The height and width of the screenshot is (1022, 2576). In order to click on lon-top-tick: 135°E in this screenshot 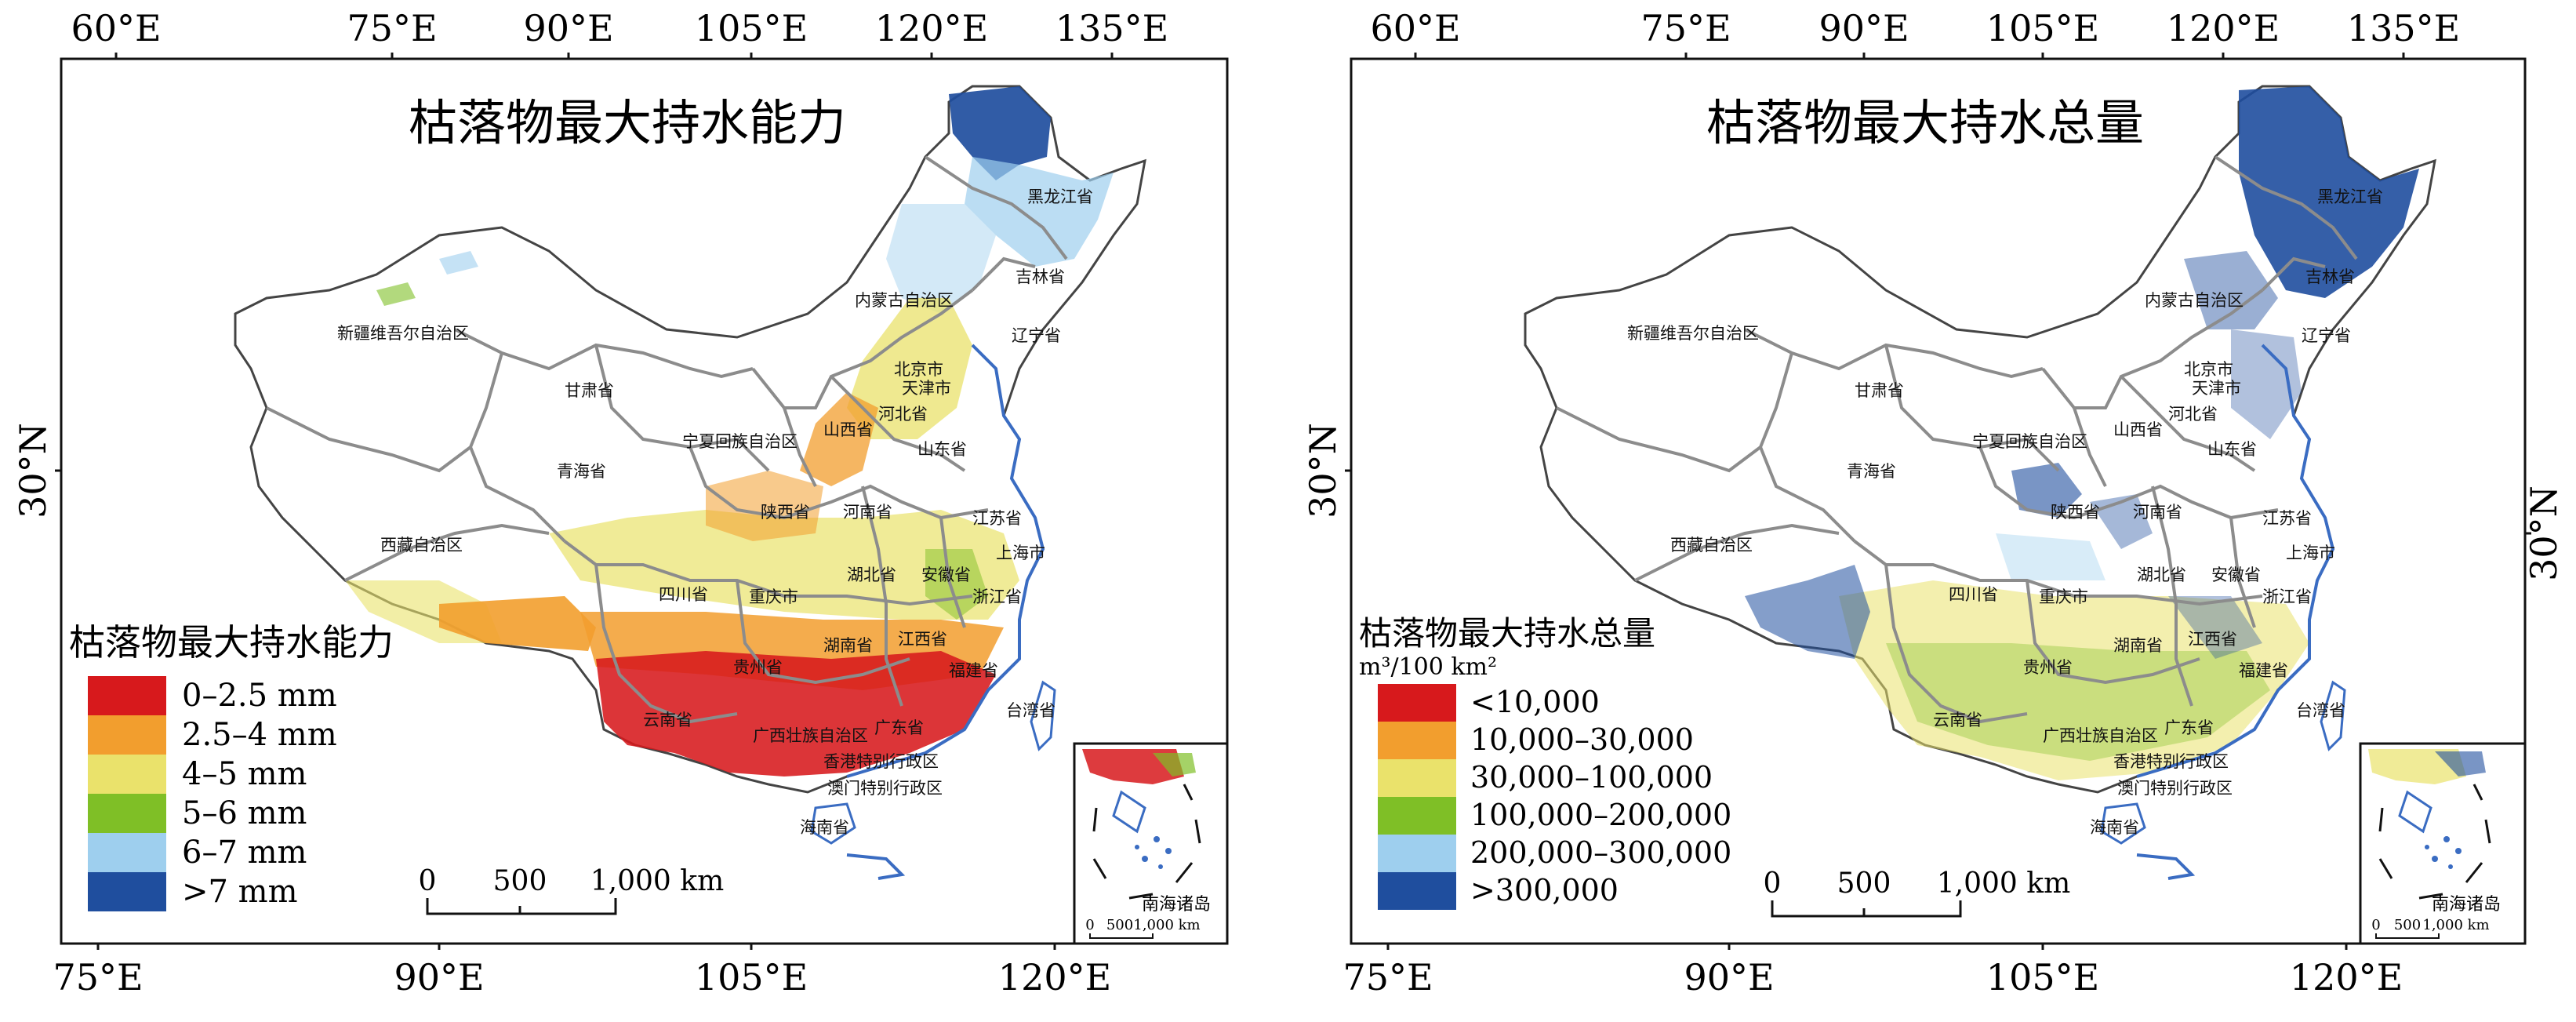, I will do `click(2403, 28)`.